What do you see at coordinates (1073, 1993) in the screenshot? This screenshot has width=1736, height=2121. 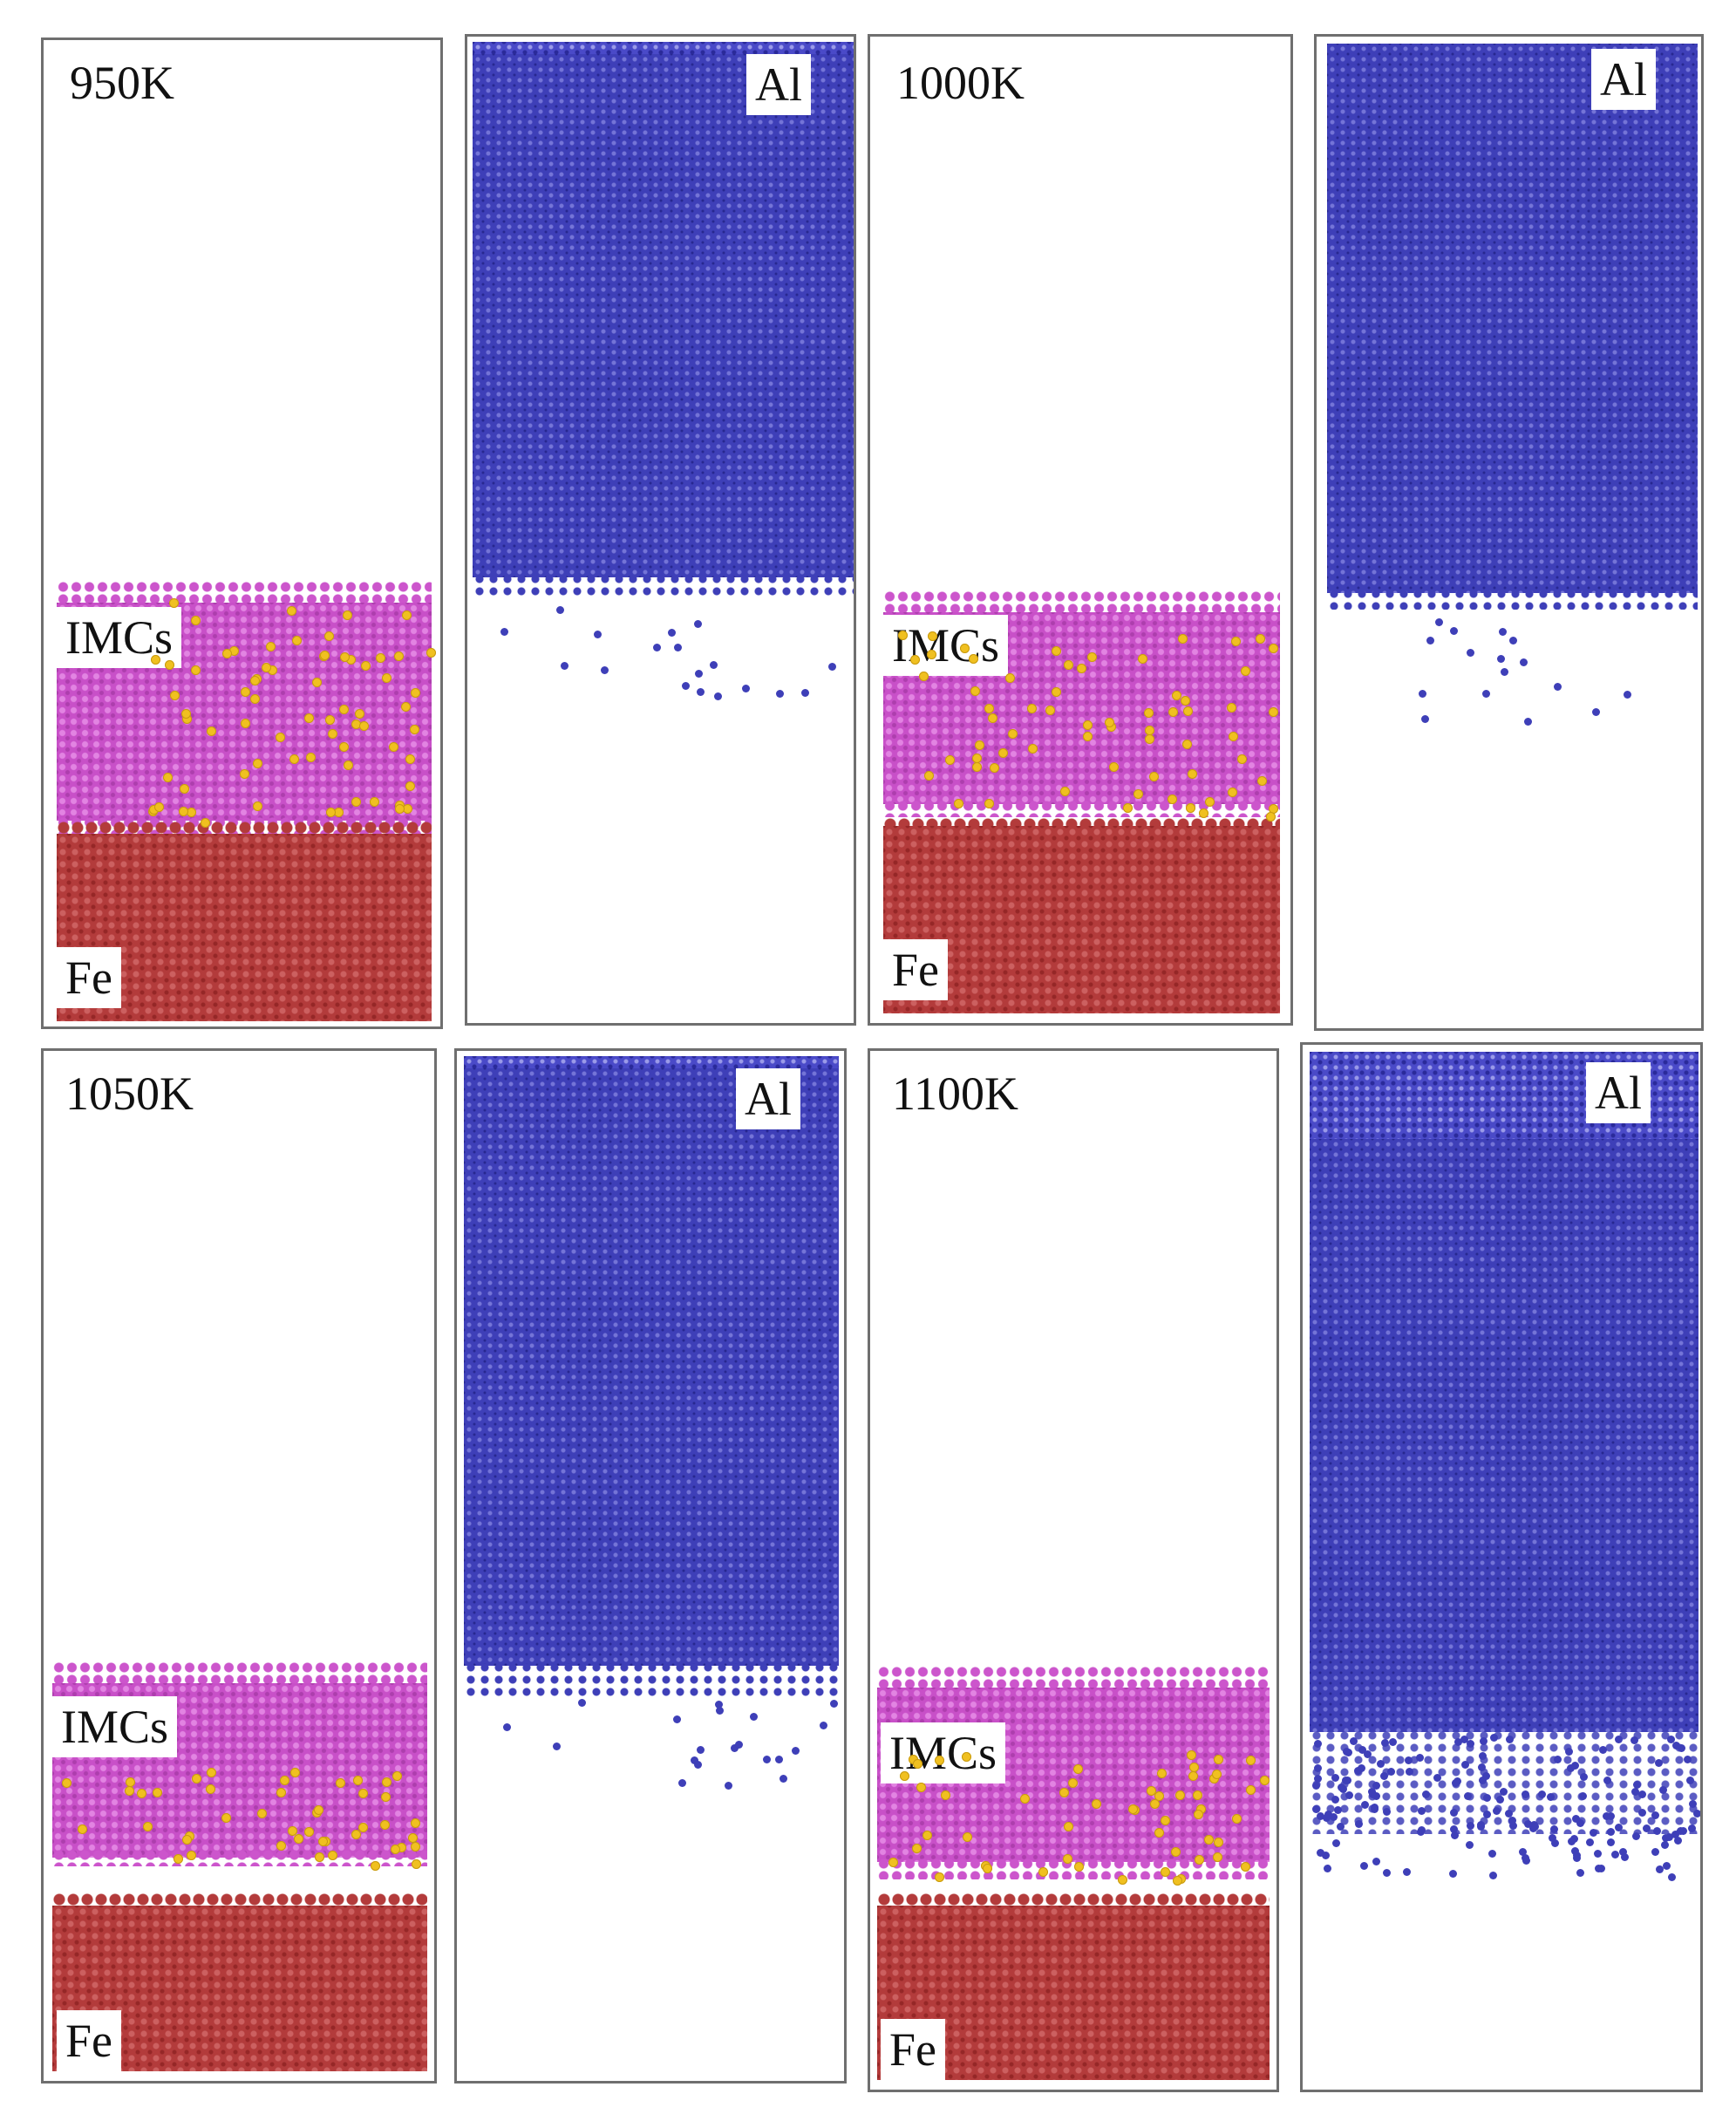 I see `fe-substrate` at bounding box center [1073, 1993].